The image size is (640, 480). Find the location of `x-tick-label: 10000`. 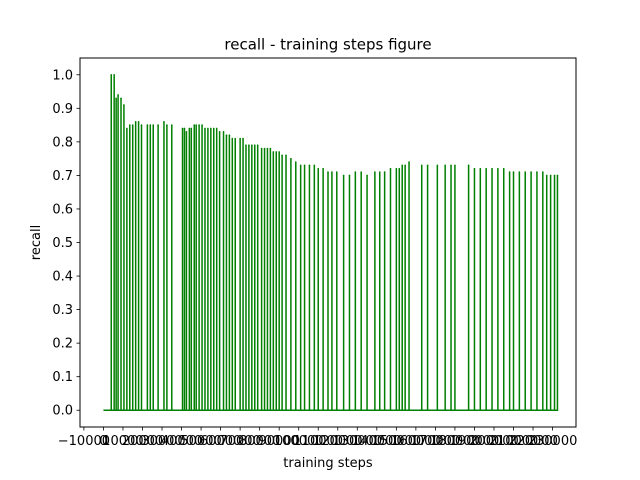

x-tick-label: 10000 is located at coordinates (122, 441).